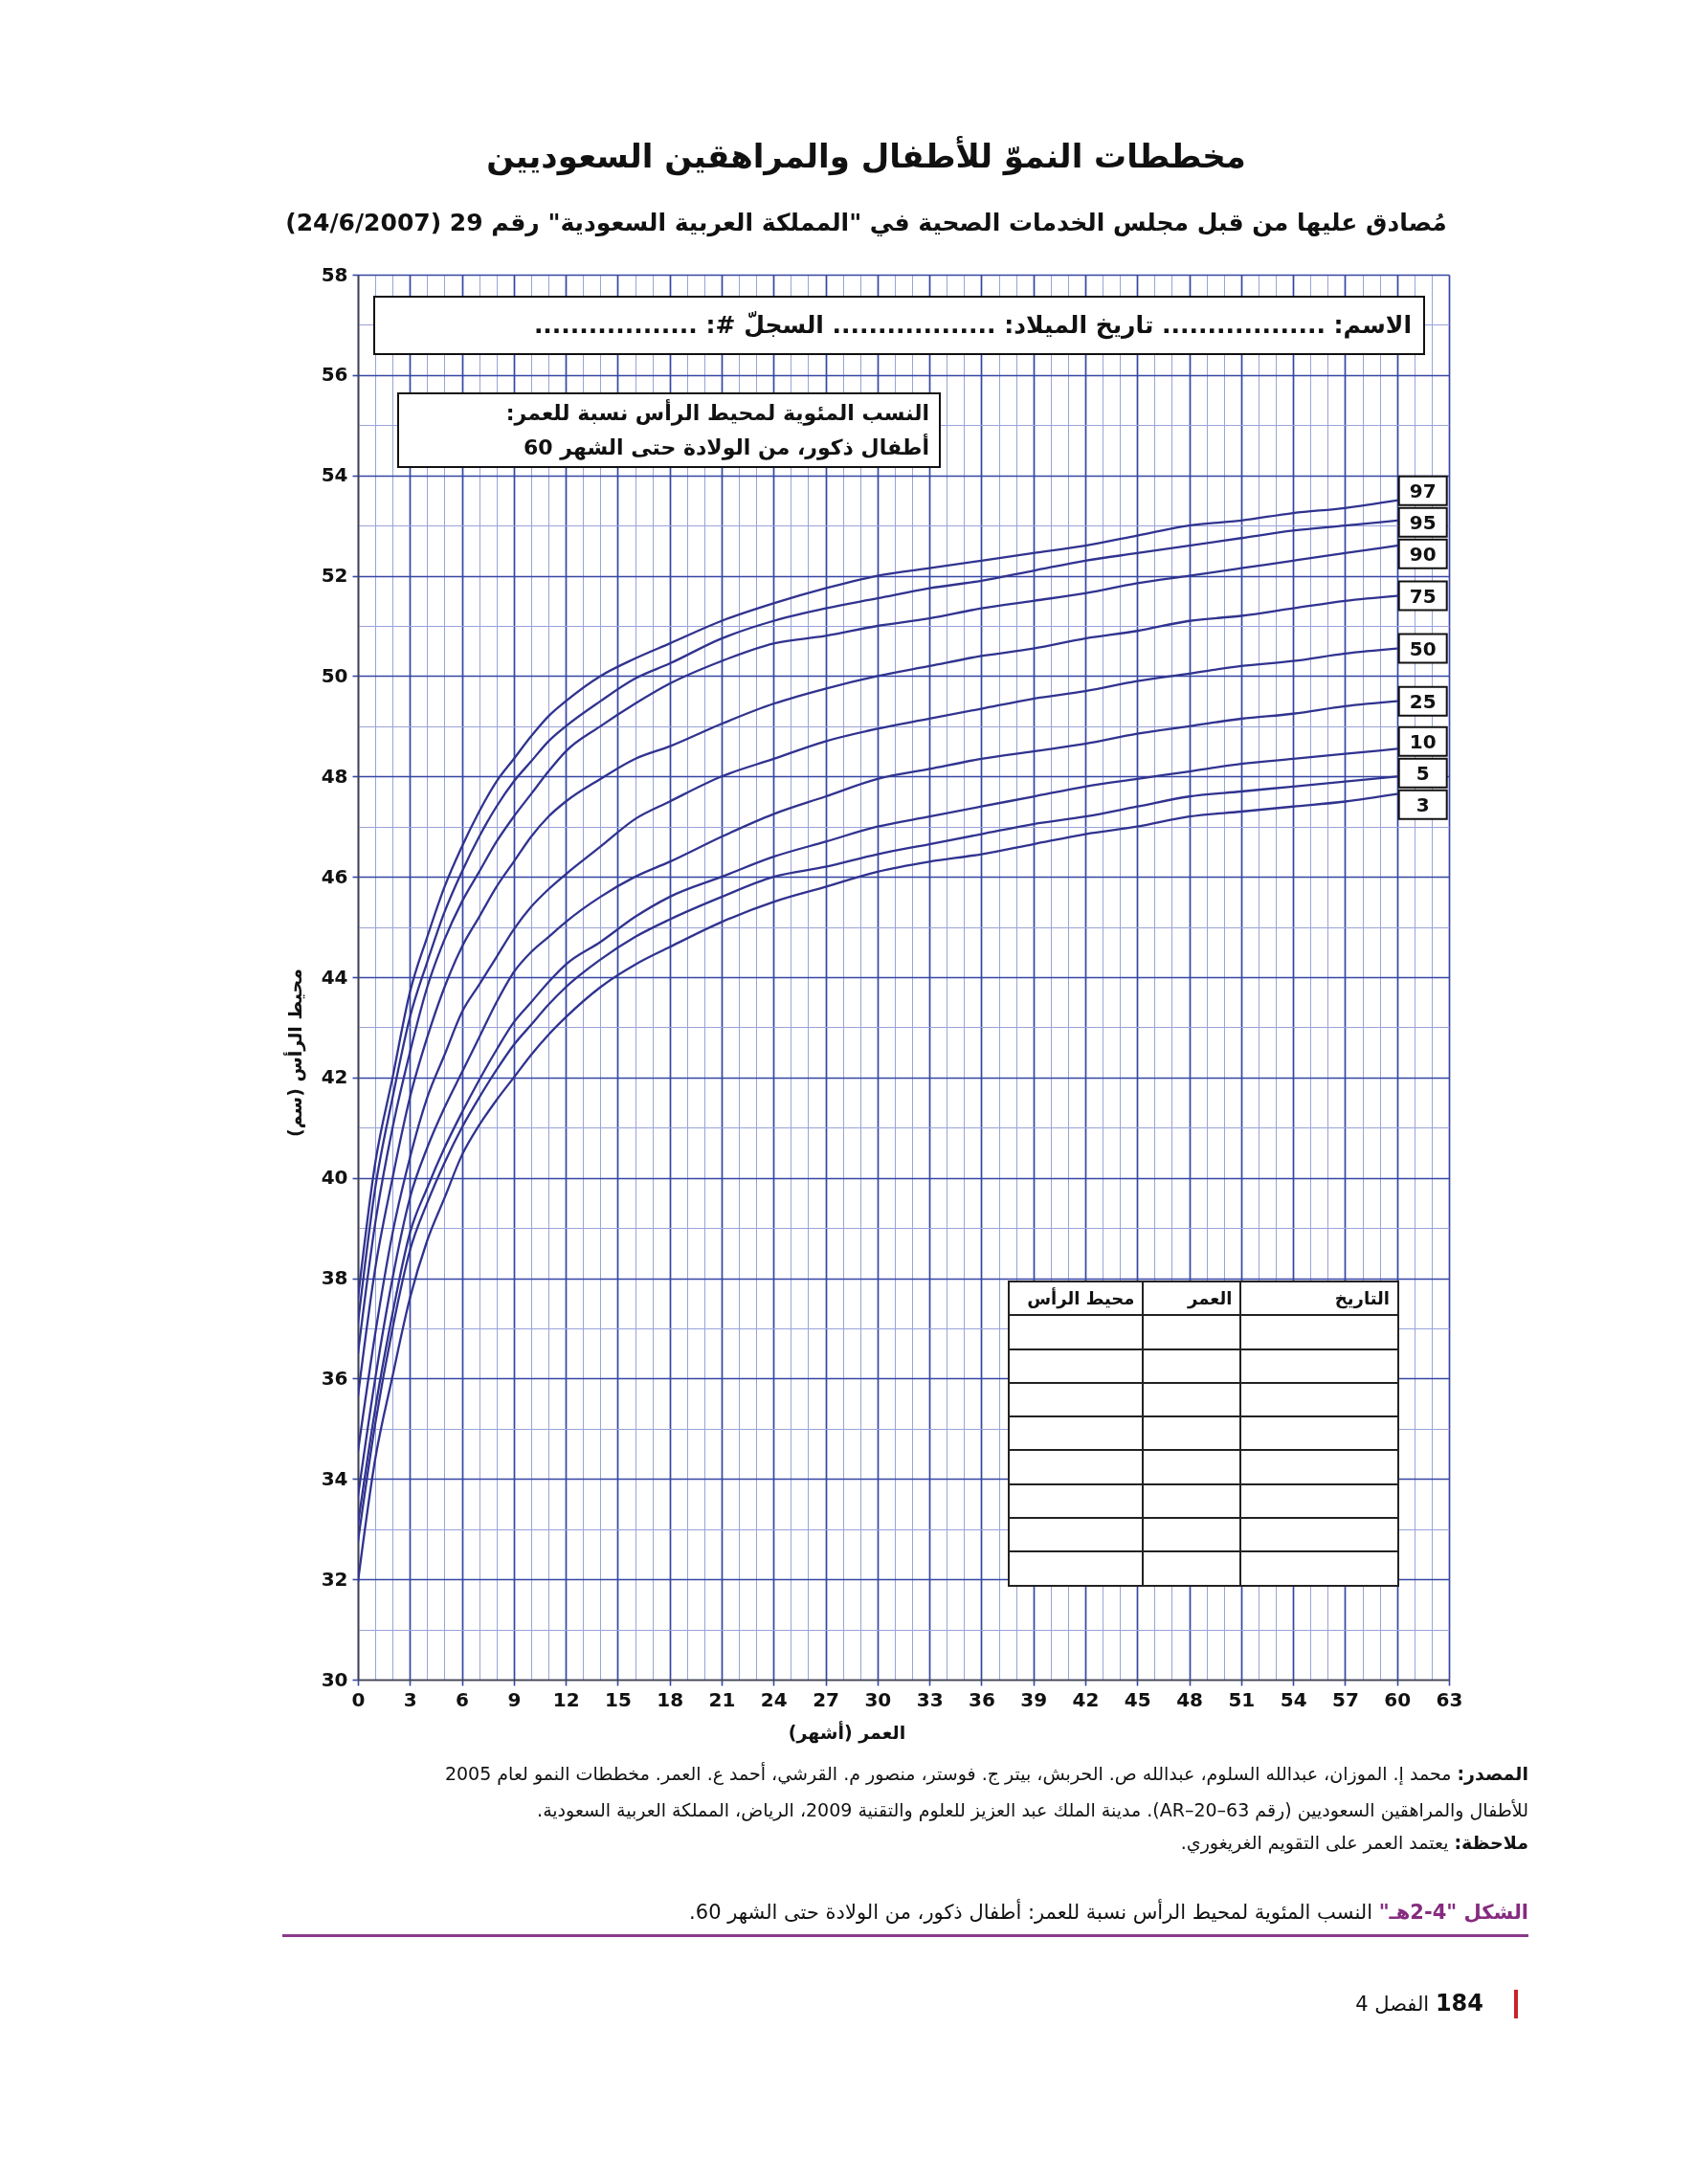 This screenshot has width=1694, height=2184. I want to click on chart-label-box: النسب المئوية لمحيط الرأس نسبة للعمر: أطفال ذكور، من الولادة حتى الشهر 60, so click(669, 430).